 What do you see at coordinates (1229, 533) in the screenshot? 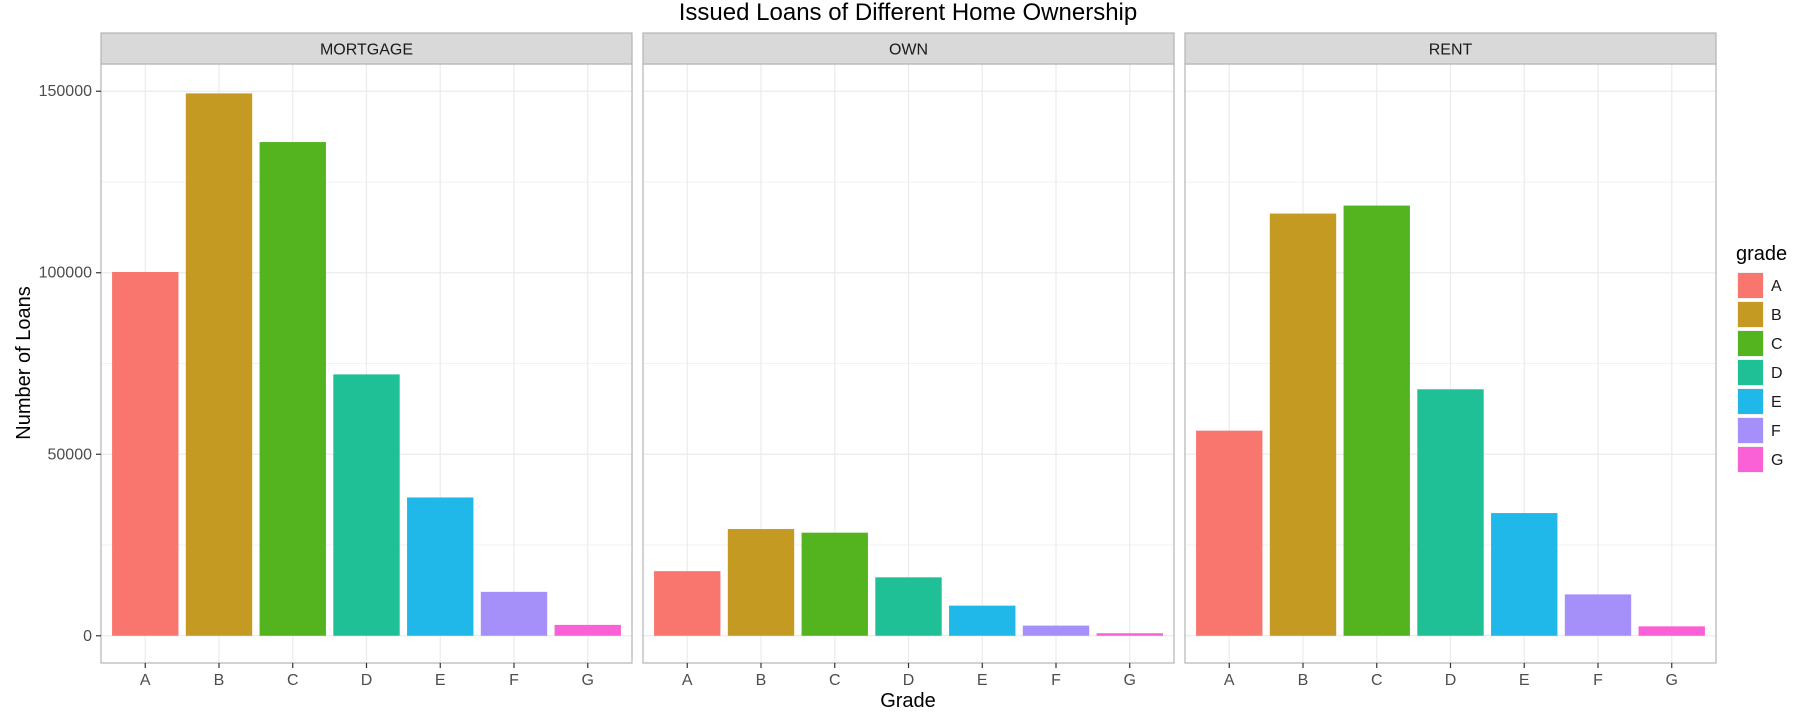
I see `bar-rent-a` at bounding box center [1229, 533].